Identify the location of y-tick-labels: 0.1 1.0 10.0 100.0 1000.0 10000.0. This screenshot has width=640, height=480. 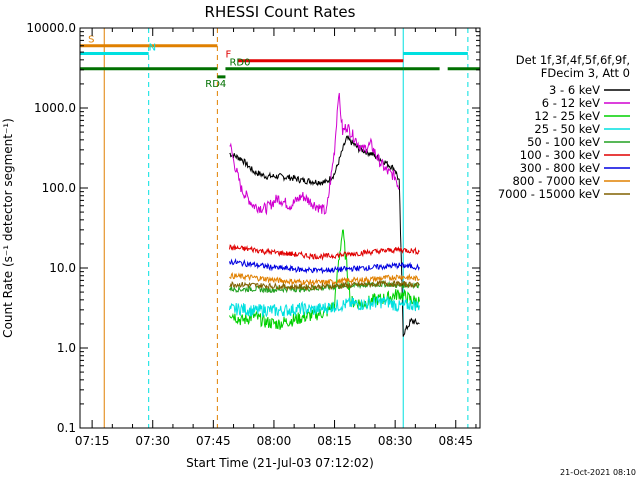
(51, 228).